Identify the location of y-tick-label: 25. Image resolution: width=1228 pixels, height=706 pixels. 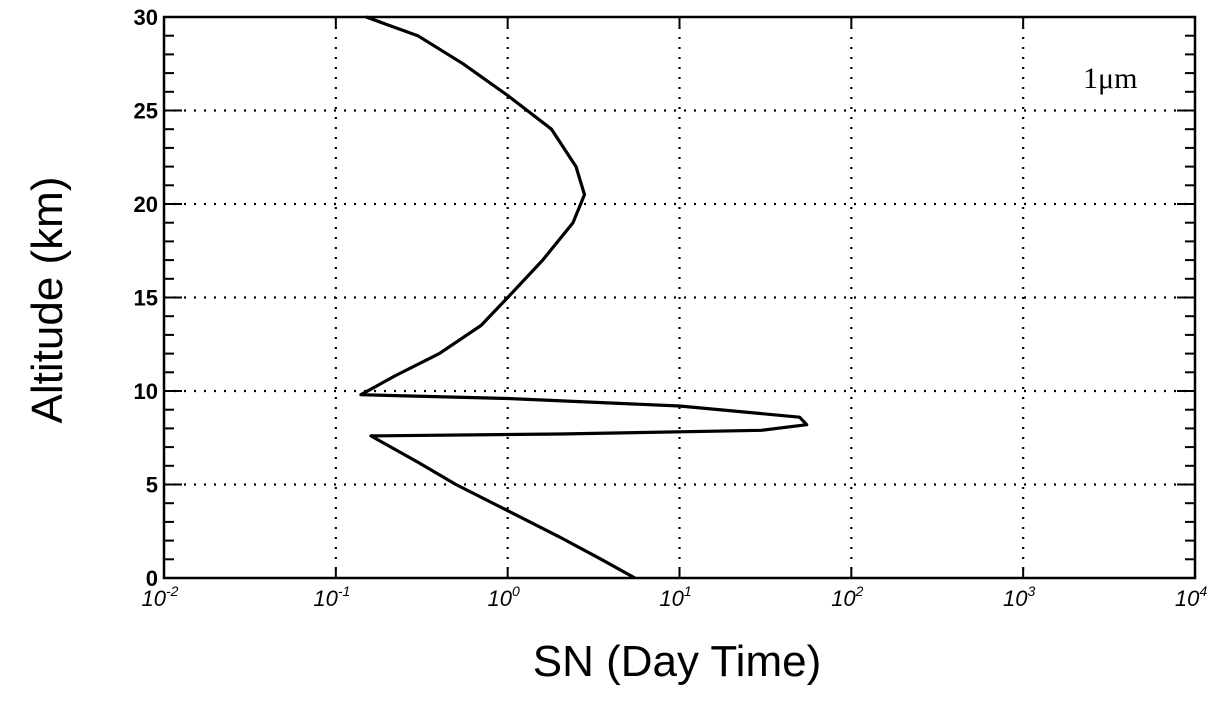
(146, 111).